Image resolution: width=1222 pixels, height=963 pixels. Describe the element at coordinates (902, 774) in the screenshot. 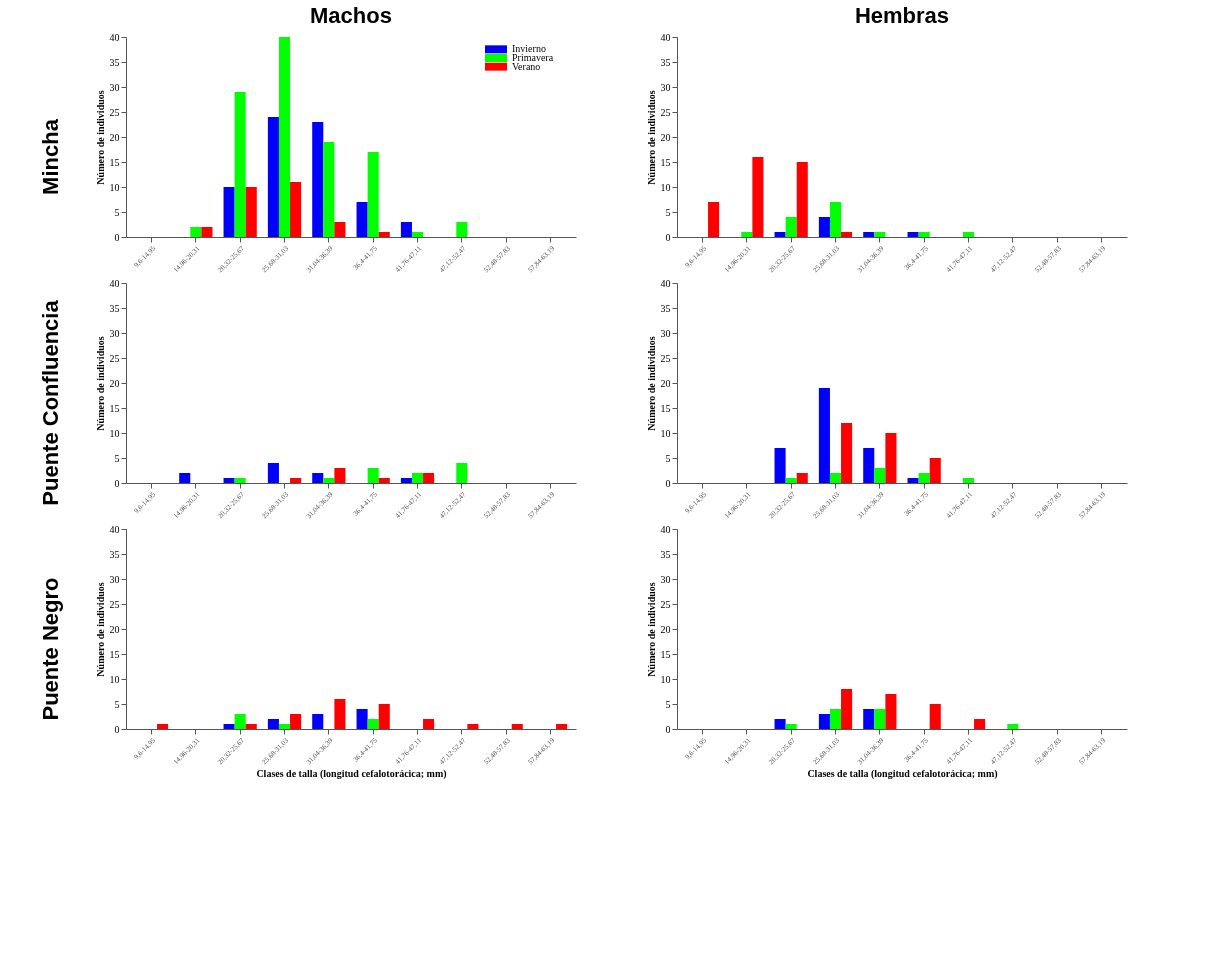

I see `x-axis-title: Clases de talla (longitud cefalotorácica; mm)` at that location.